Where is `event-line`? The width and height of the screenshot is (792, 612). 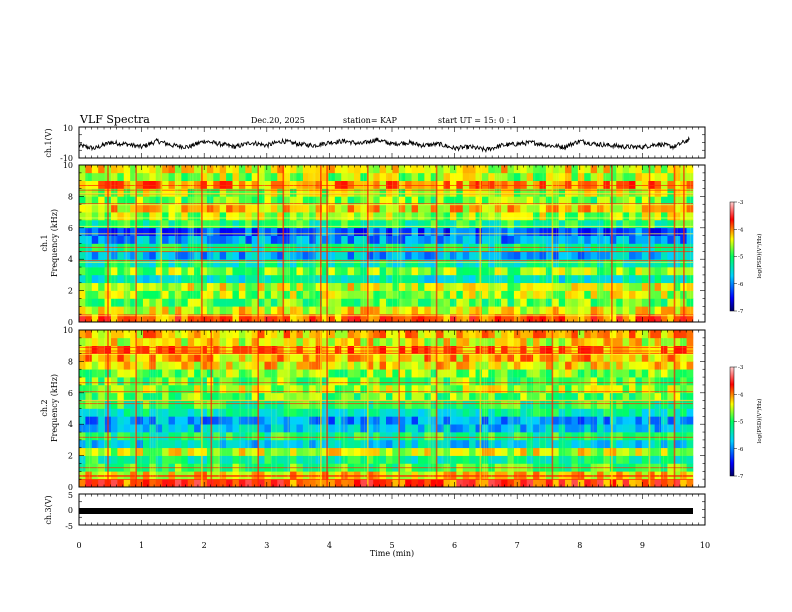
event-line is located at coordinates (258, 243).